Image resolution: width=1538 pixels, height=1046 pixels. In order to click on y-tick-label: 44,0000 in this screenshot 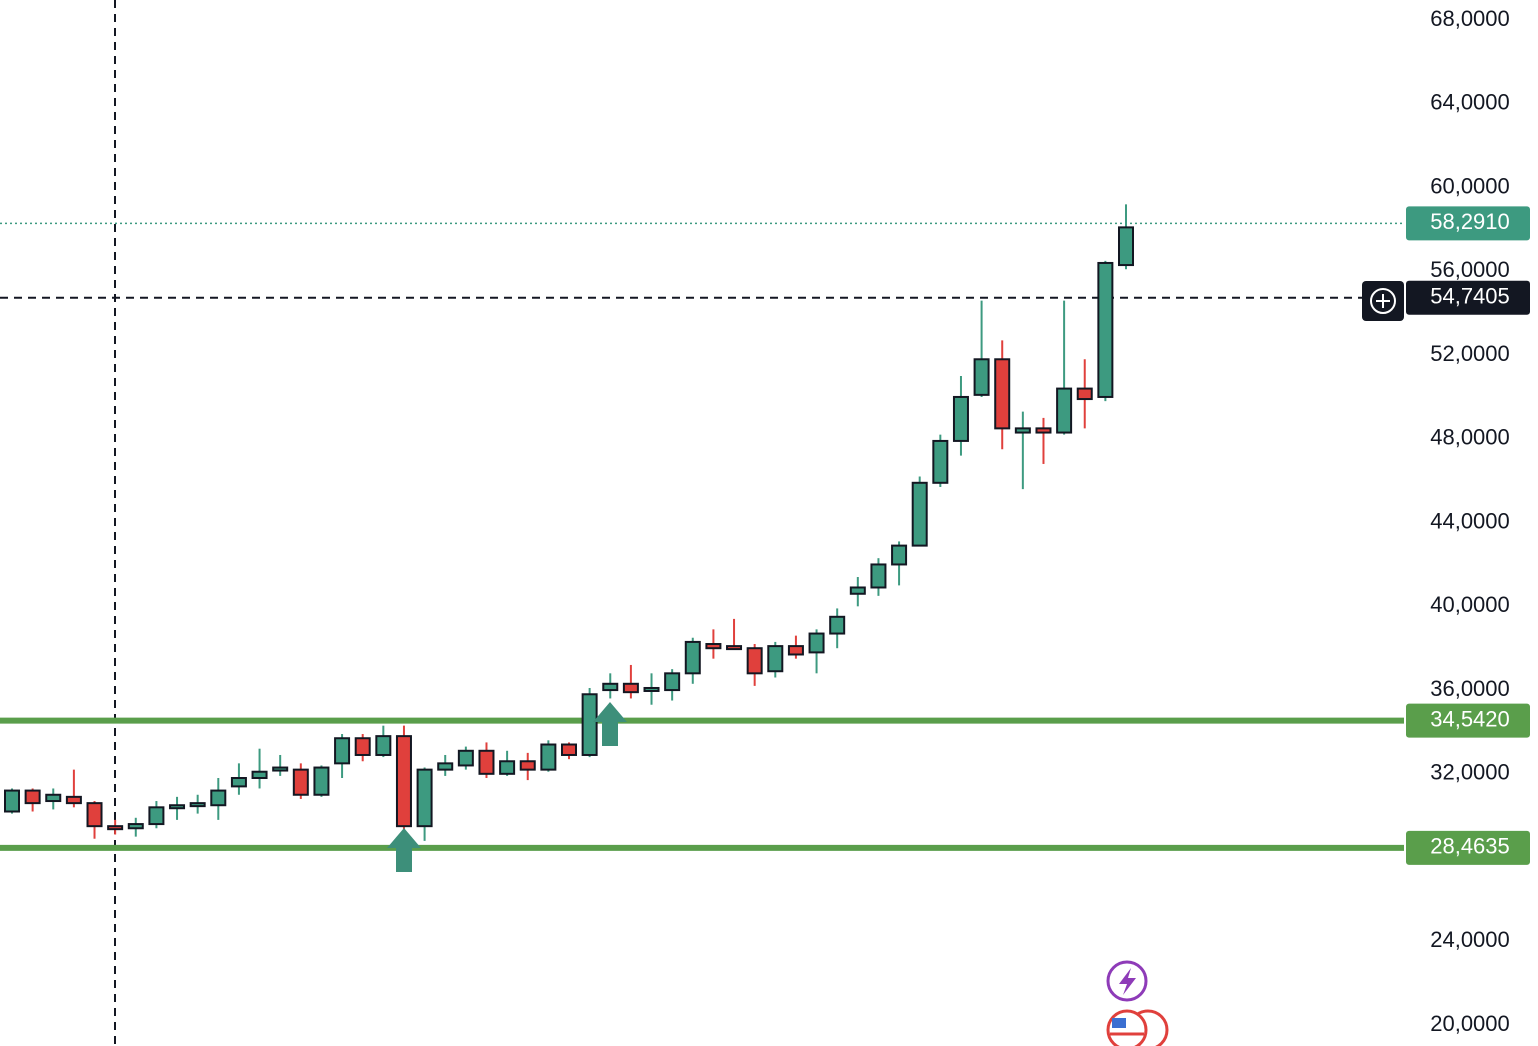, I will do `click(1470, 520)`.